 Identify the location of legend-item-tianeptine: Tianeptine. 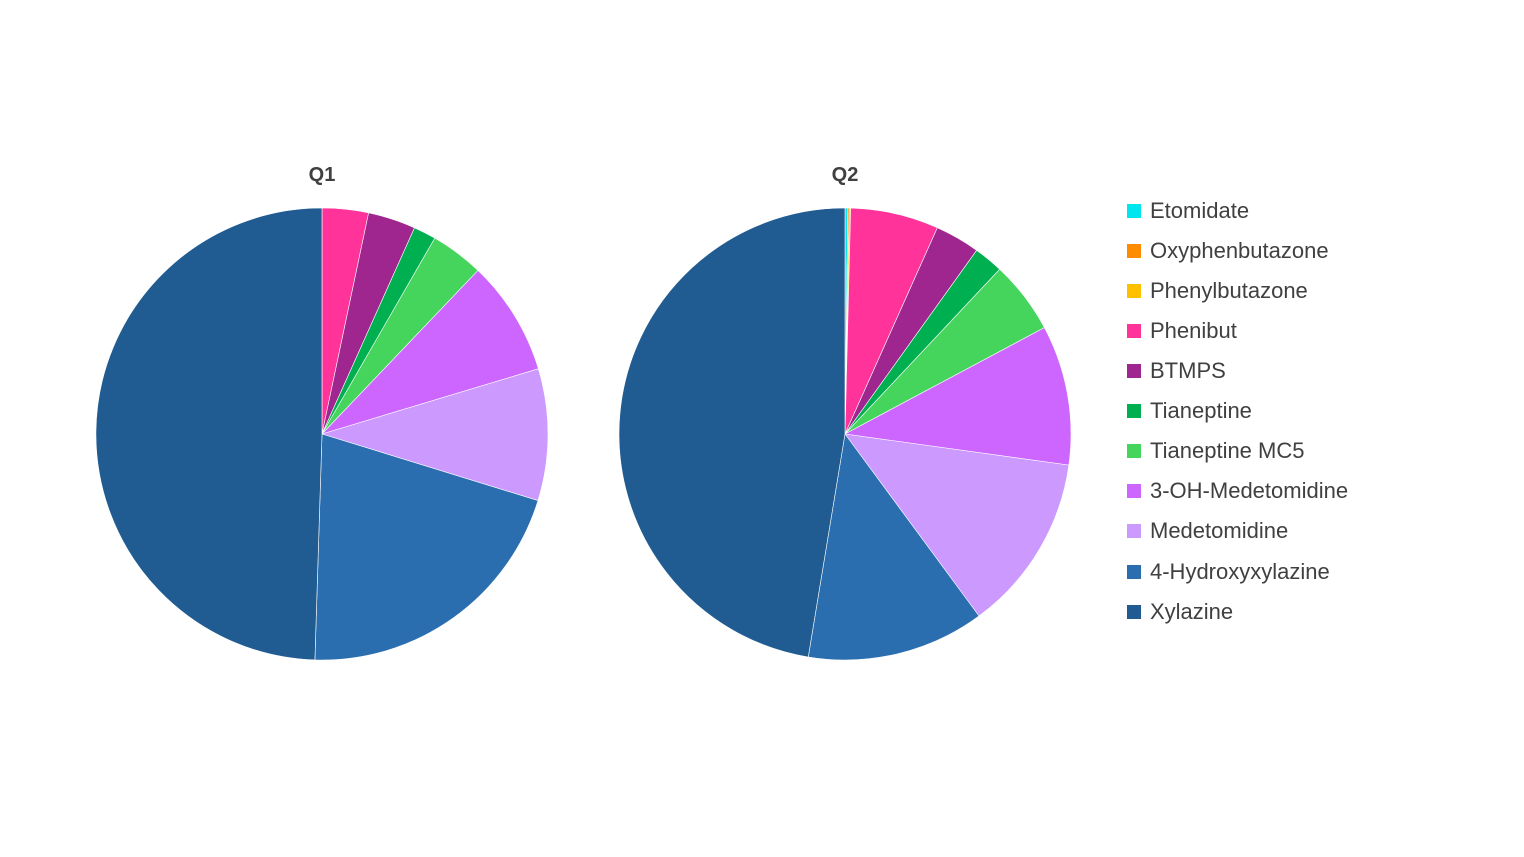
(1189, 411).